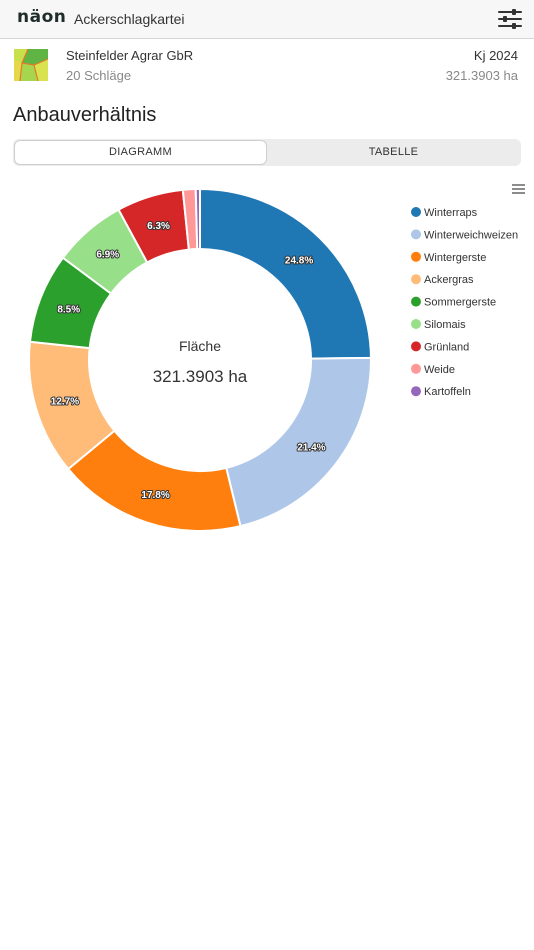 This screenshot has width=534, height=950. I want to click on farm-name: Steinfelder Agrar GbR, so click(130, 55).